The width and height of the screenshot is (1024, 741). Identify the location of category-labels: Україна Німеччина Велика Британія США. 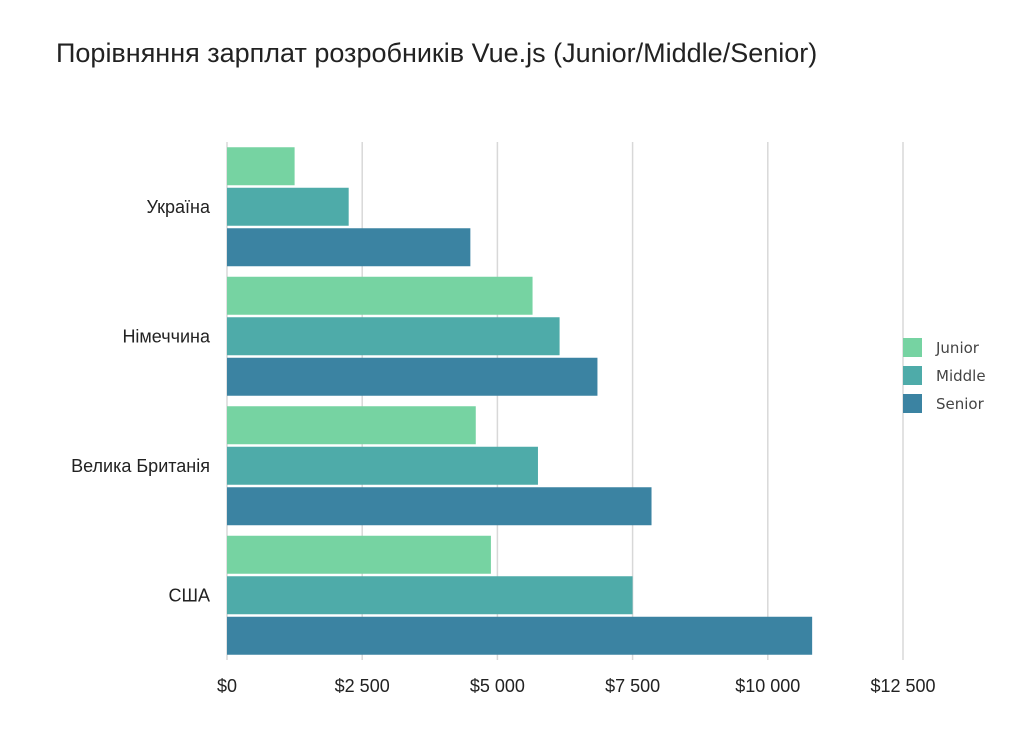
(141, 401).